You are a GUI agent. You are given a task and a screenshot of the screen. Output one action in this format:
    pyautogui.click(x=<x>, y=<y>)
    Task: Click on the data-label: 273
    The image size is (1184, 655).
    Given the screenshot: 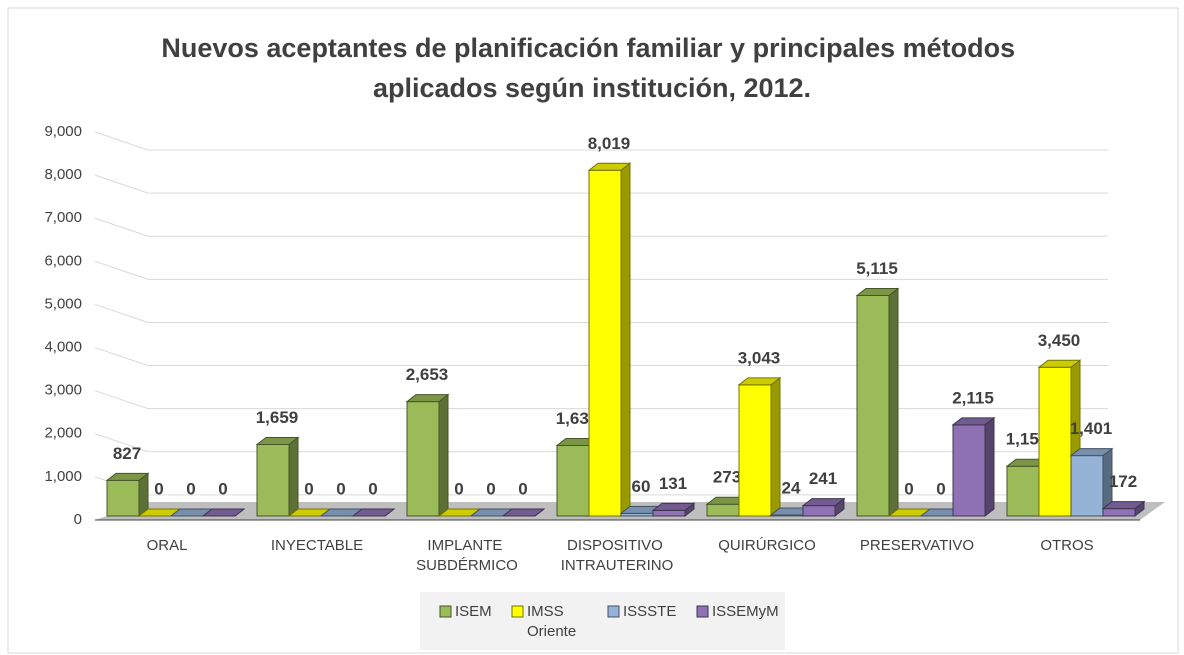 What is the action you would take?
    pyautogui.click(x=727, y=477)
    